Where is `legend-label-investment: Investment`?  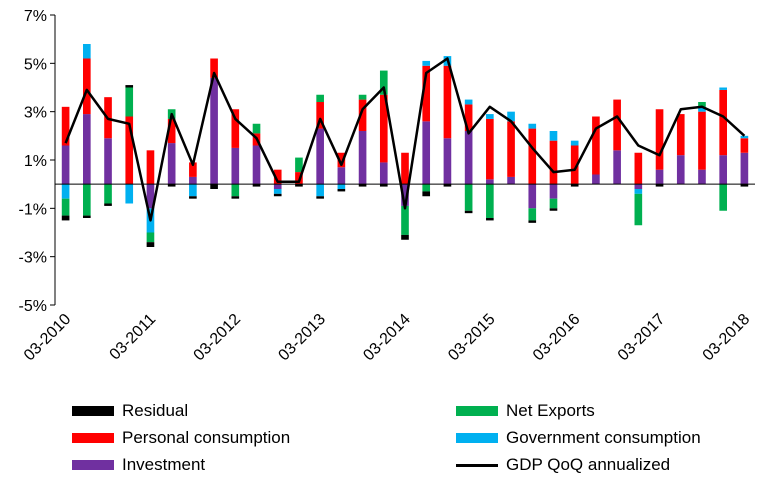 legend-label-investment: Investment is located at coordinates (164, 464).